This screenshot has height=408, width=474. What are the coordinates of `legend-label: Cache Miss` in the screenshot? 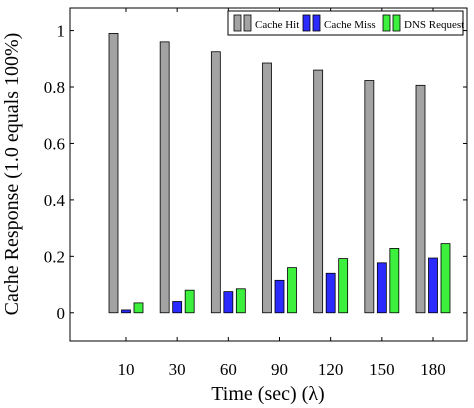 It's located at (350, 25).